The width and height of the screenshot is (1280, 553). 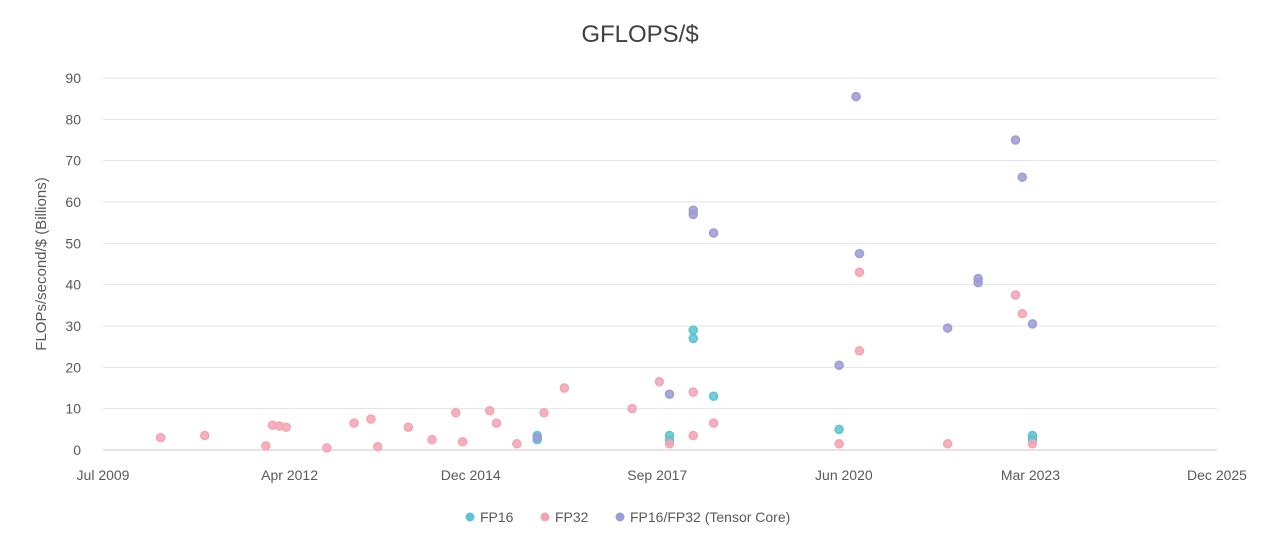 I want to click on x-tick-label: Jul 2009, so click(x=103, y=475).